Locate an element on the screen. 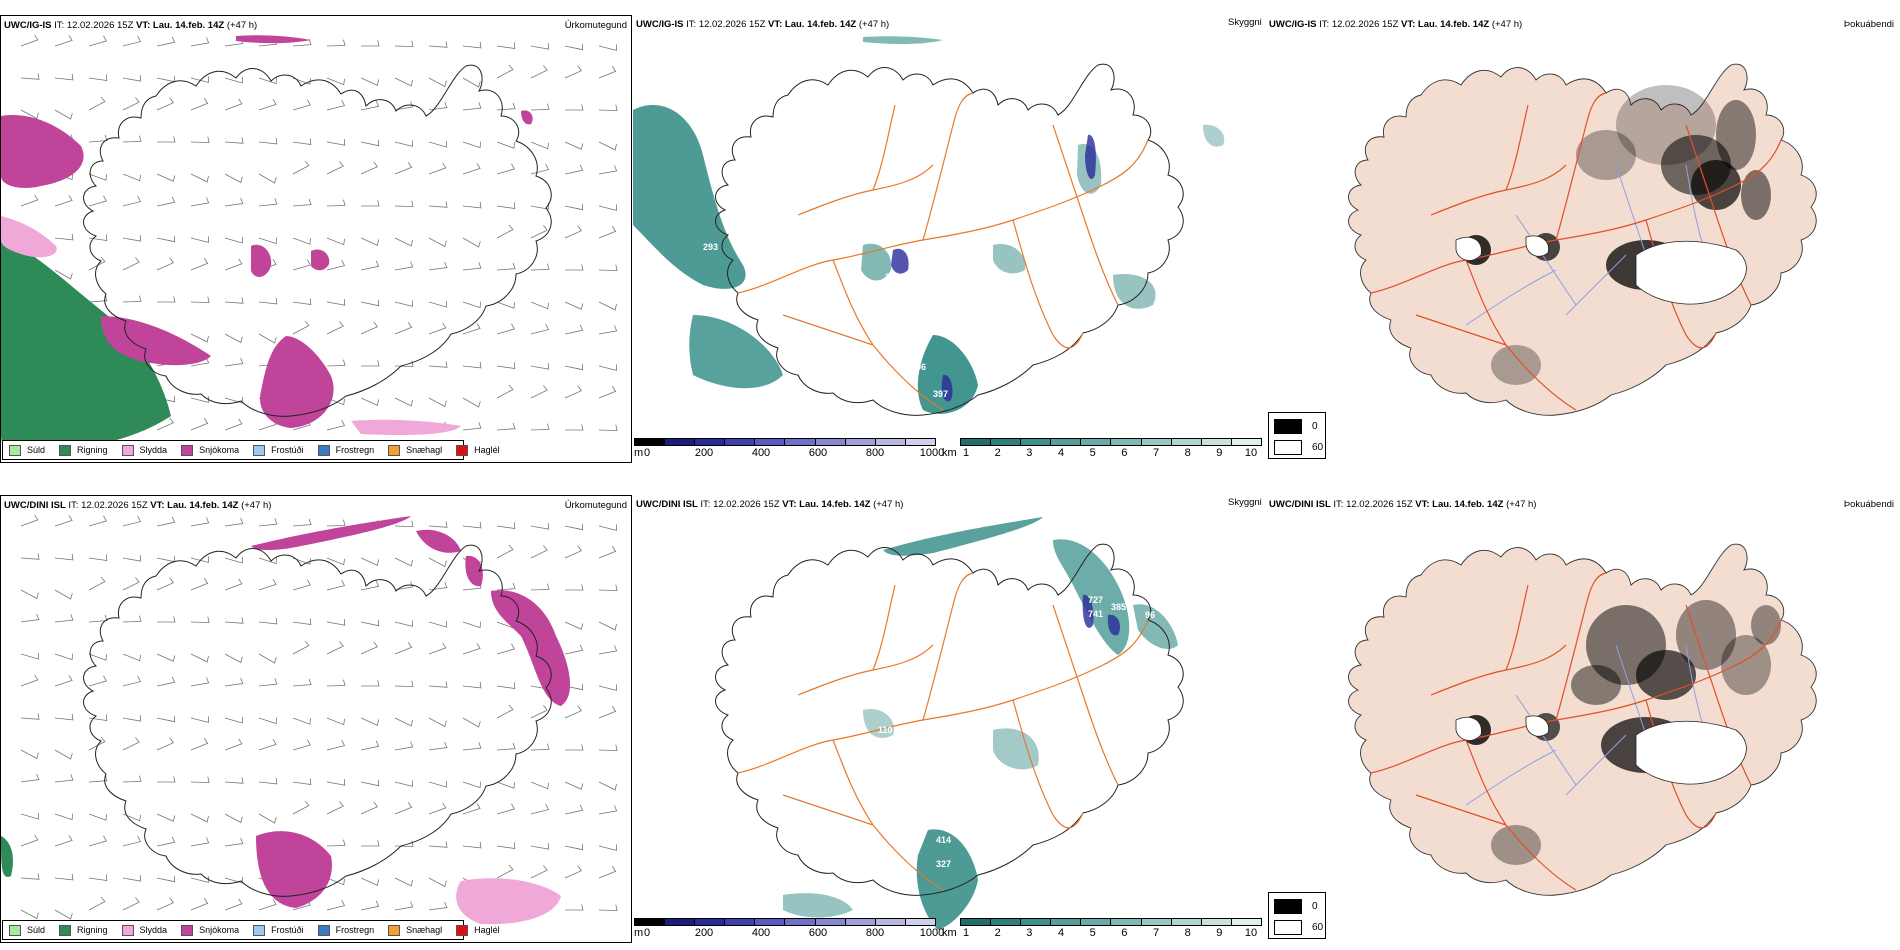 The image size is (1900, 950). legend-item: Súld is located at coordinates (27, 930).